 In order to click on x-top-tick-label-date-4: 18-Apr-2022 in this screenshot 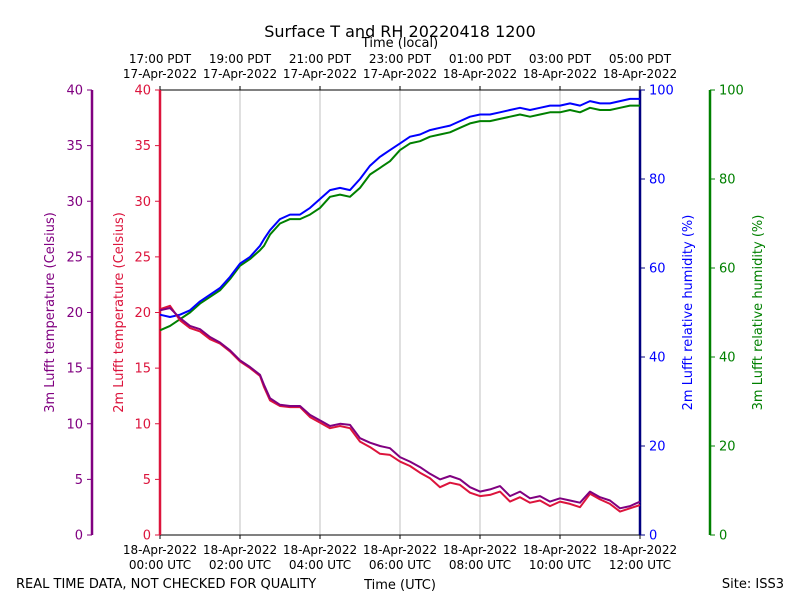, I will do `click(480, 74)`.